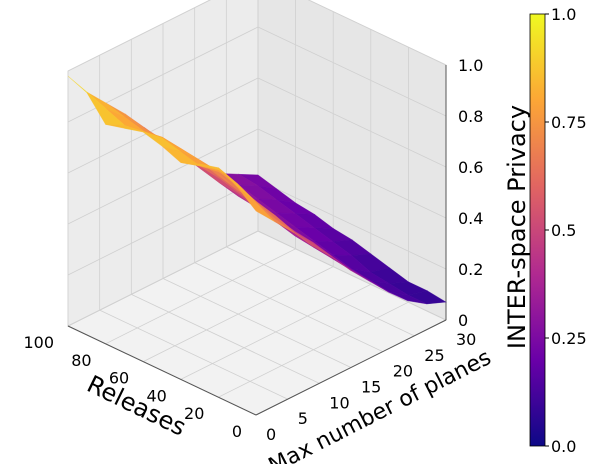 This screenshot has width=593, height=464. I want to click on z-tick-label: 1.0, so click(470, 65).